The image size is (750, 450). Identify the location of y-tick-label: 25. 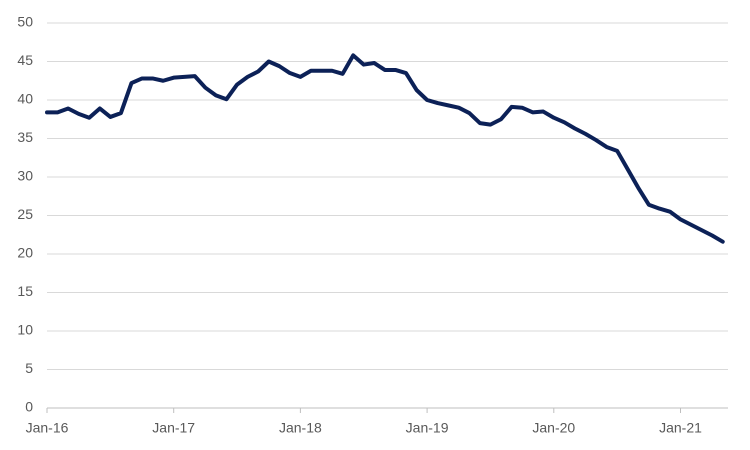
(25, 214).